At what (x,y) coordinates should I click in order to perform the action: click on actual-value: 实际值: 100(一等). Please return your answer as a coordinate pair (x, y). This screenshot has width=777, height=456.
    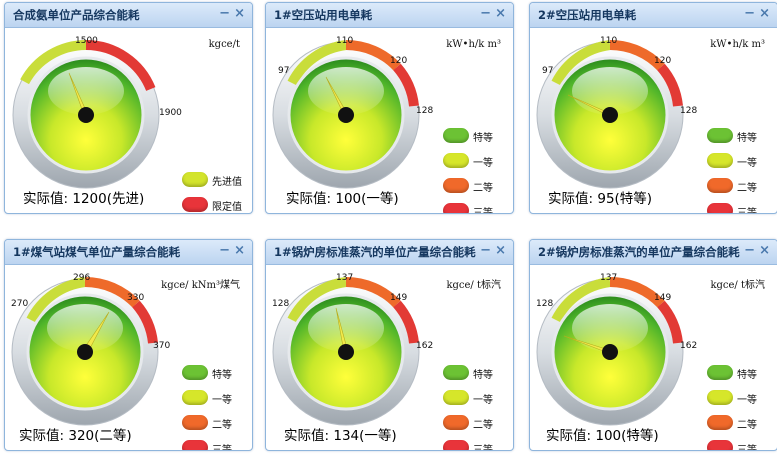
    Looking at the image, I should click on (342, 197).